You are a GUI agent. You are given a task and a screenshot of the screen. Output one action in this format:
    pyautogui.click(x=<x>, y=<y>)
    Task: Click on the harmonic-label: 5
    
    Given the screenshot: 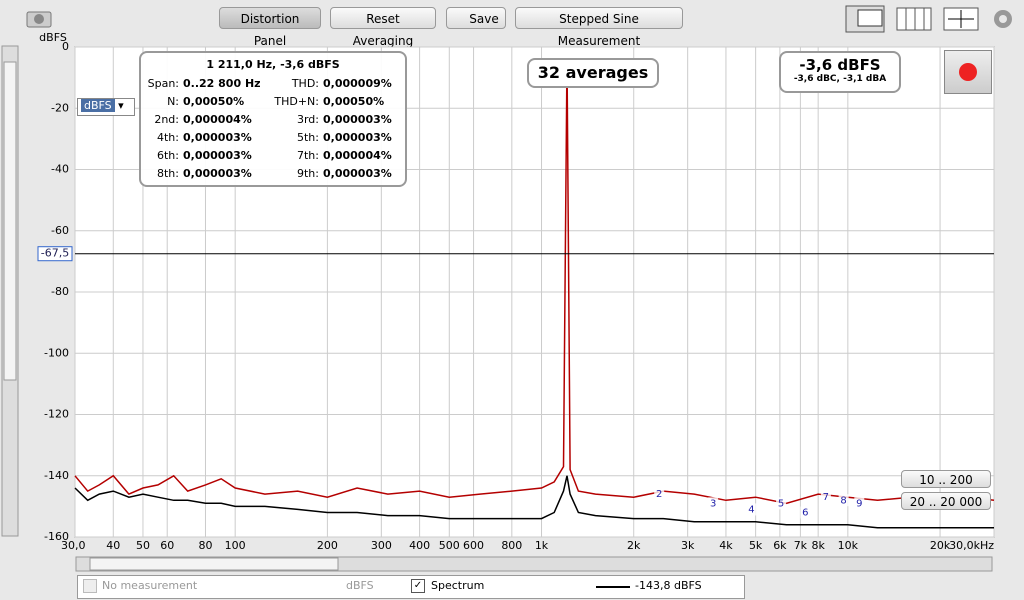 What is the action you would take?
    pyautogui.click(x=781, y=503)
    